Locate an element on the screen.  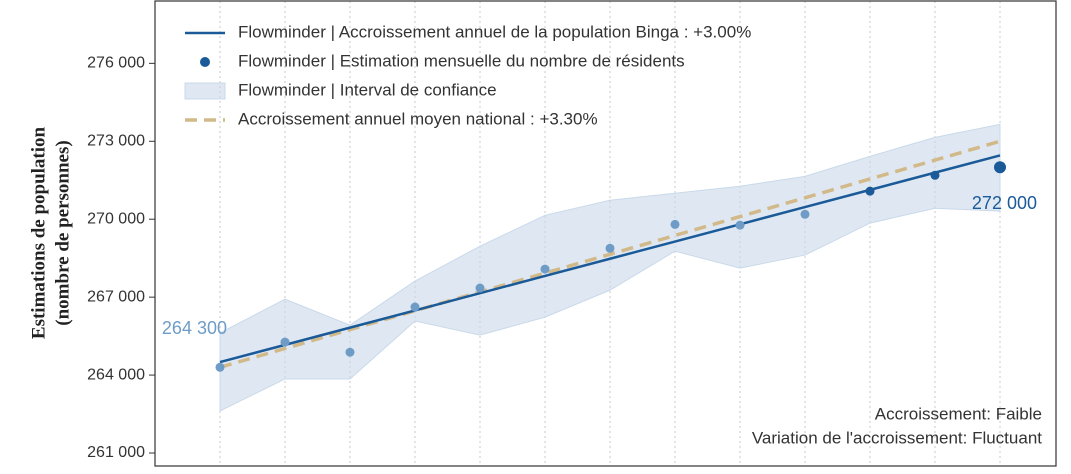
annotation: Accroissement: Faible is located at coordinates (958, 413).